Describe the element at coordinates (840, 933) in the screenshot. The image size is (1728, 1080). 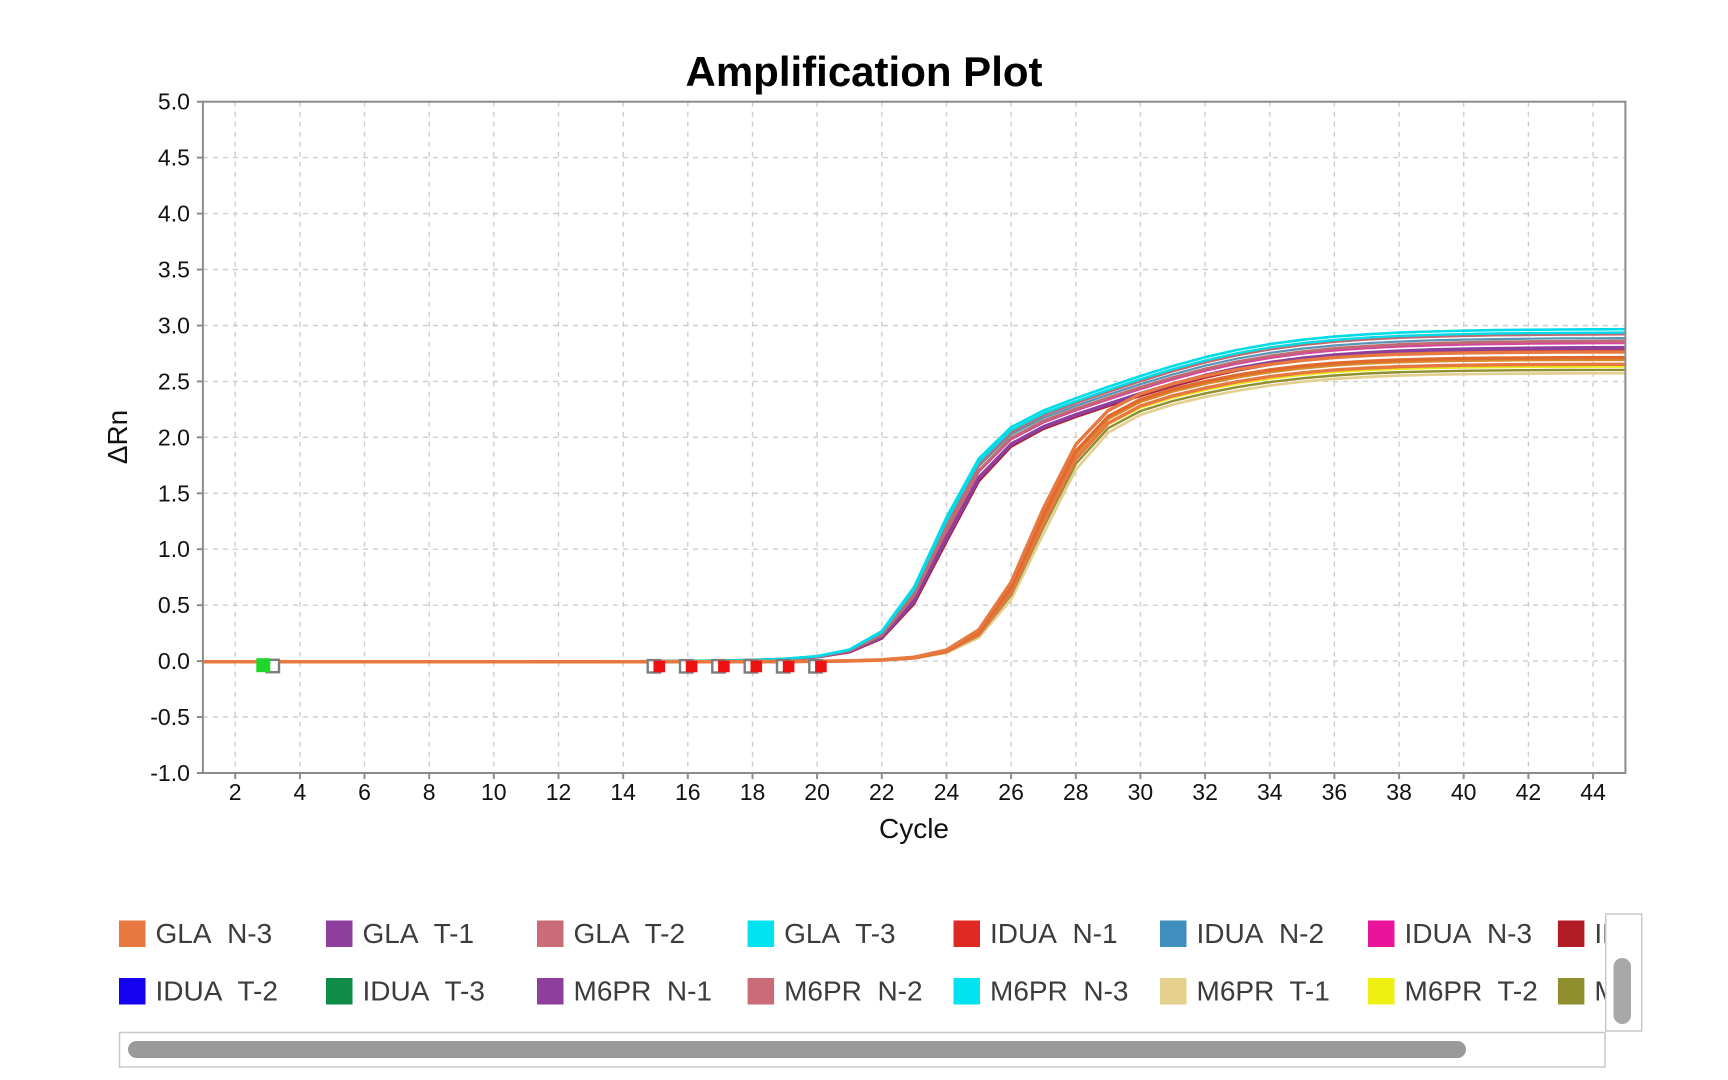
I see `svg-text: GLA T-3` at that location.